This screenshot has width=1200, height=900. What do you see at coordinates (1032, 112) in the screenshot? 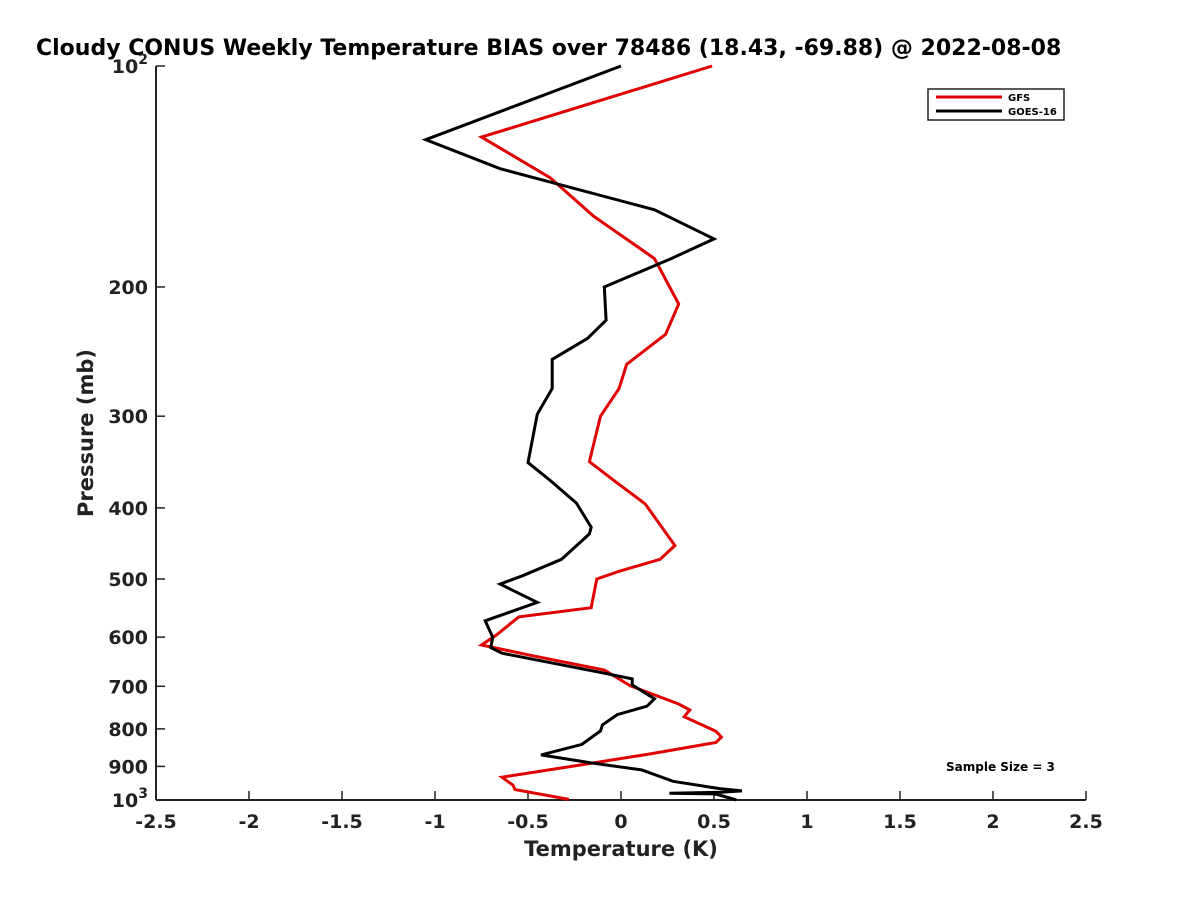
I see `legend-label-goes16: GOES-16` at bounding box center [1032, 112].